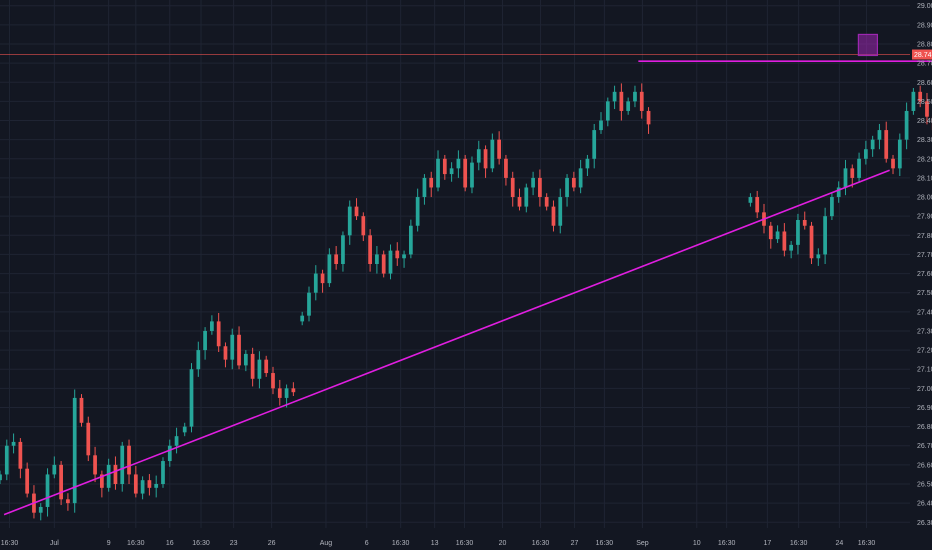 This screenshot has width=932, height=550. Describe the element at coordinates (924, 6) in the screenshot. I see `price-tick-label: 29.00` at that location.